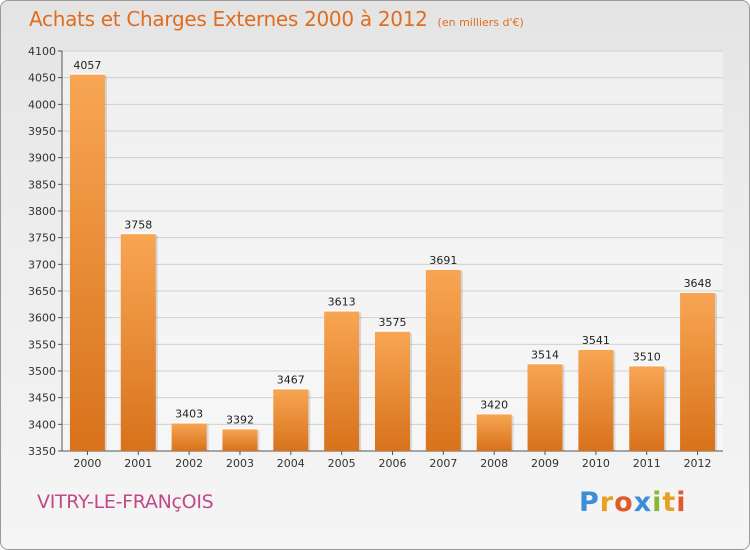 The height and width of the screenshot is (550, 750). I want to click on y-tick-label: 3800, so click(42, 211).